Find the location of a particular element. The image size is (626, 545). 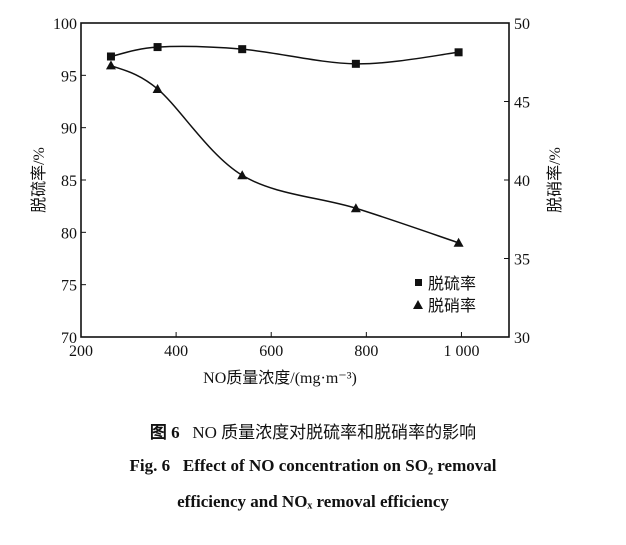

y-right-tick-label: 50 is located at coordinates (522, 24).